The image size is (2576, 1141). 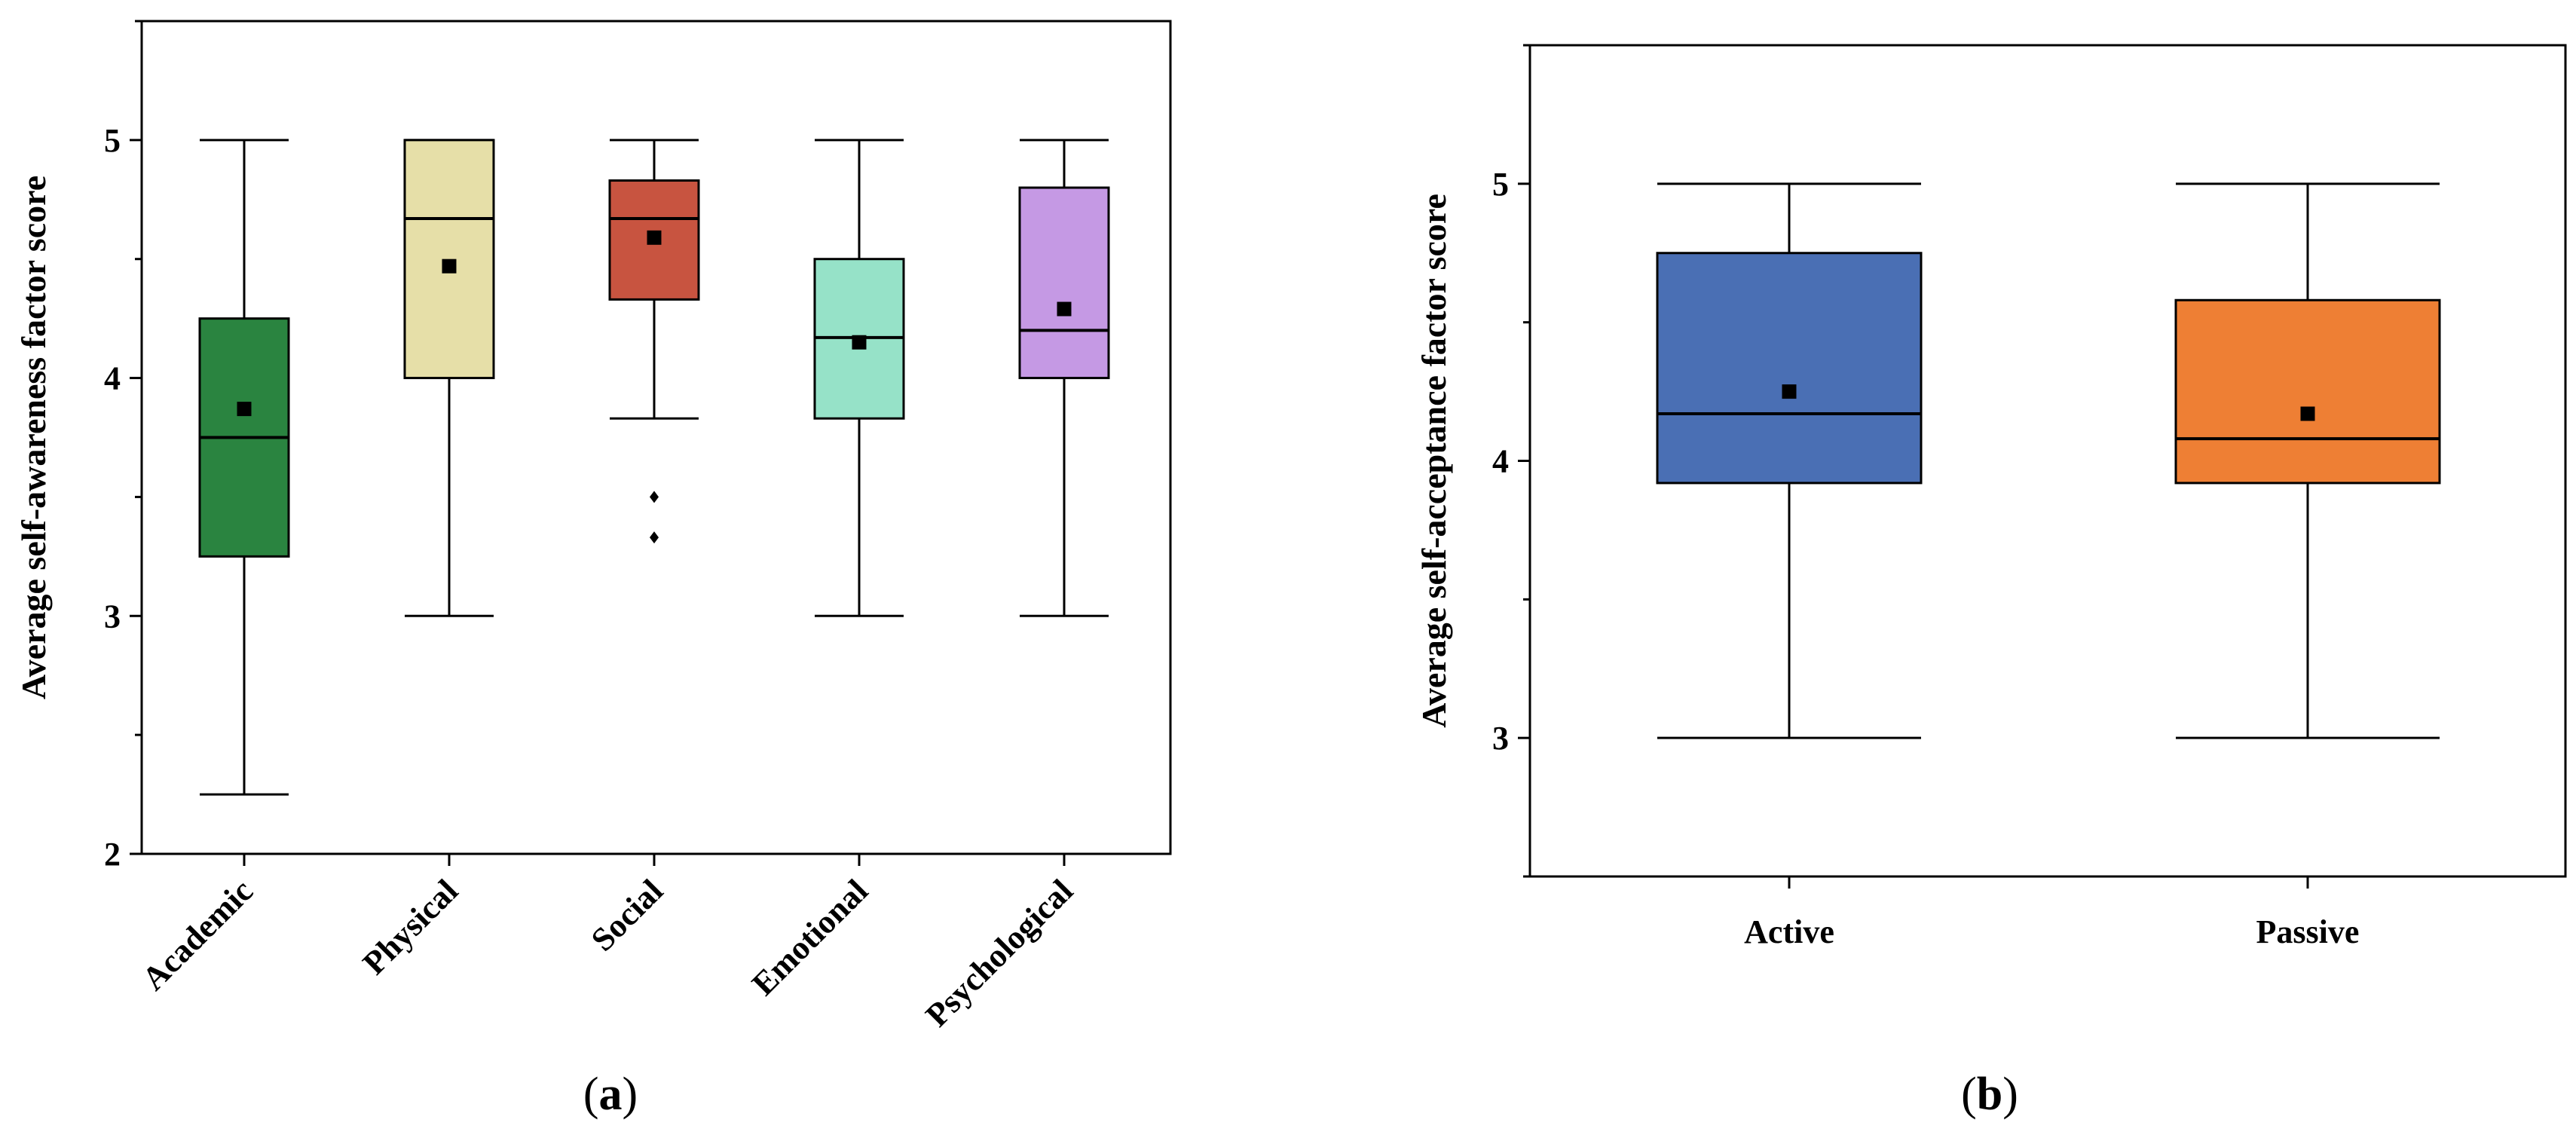 I want to click on caption-letter: a, so click(x=611, y=1094).